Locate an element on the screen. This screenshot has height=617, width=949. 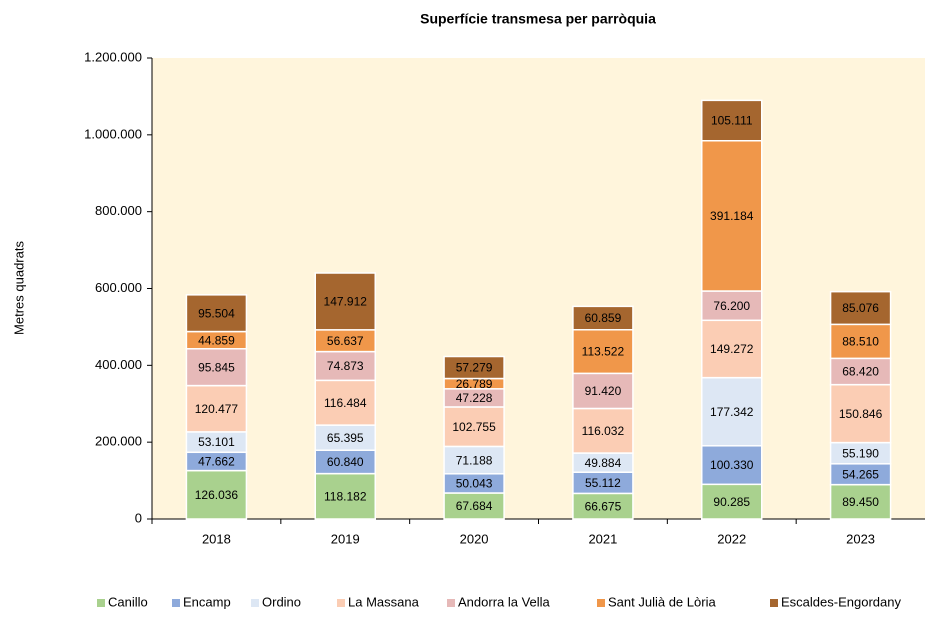
data-label: 55.190 is located at coordinates (860, 453).